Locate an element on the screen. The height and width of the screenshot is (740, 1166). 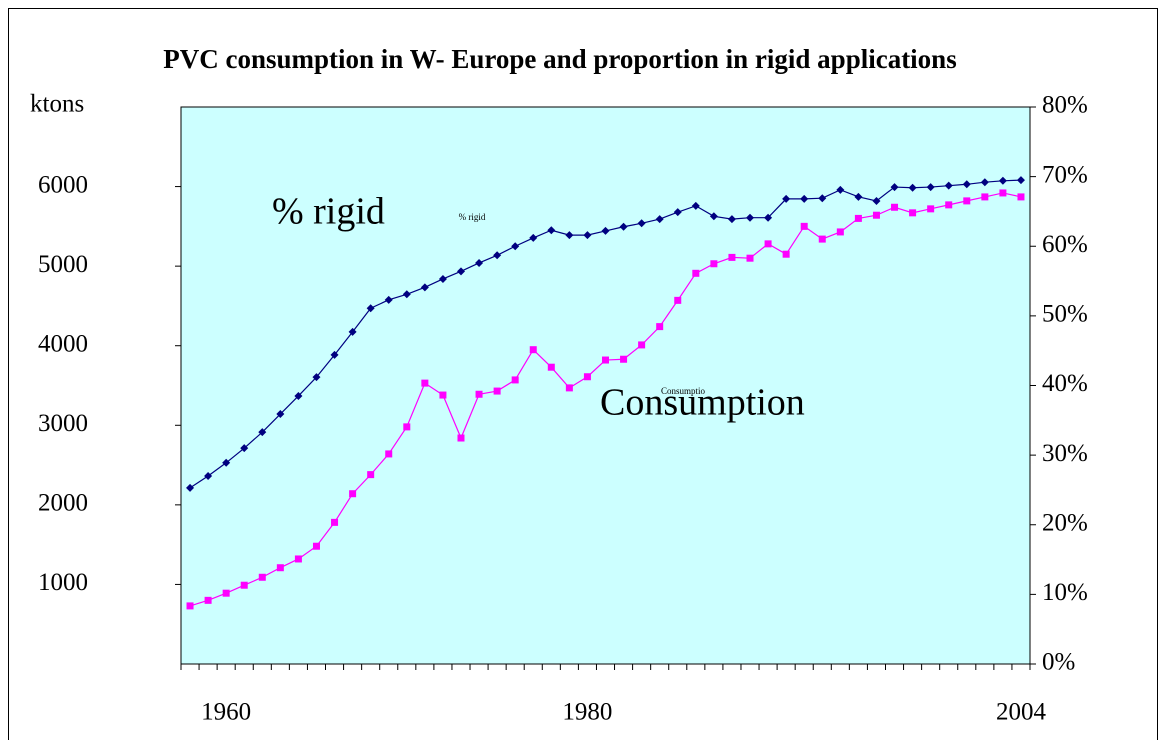
y2-tick-label: 40% is located at coordinates (1065, 383).